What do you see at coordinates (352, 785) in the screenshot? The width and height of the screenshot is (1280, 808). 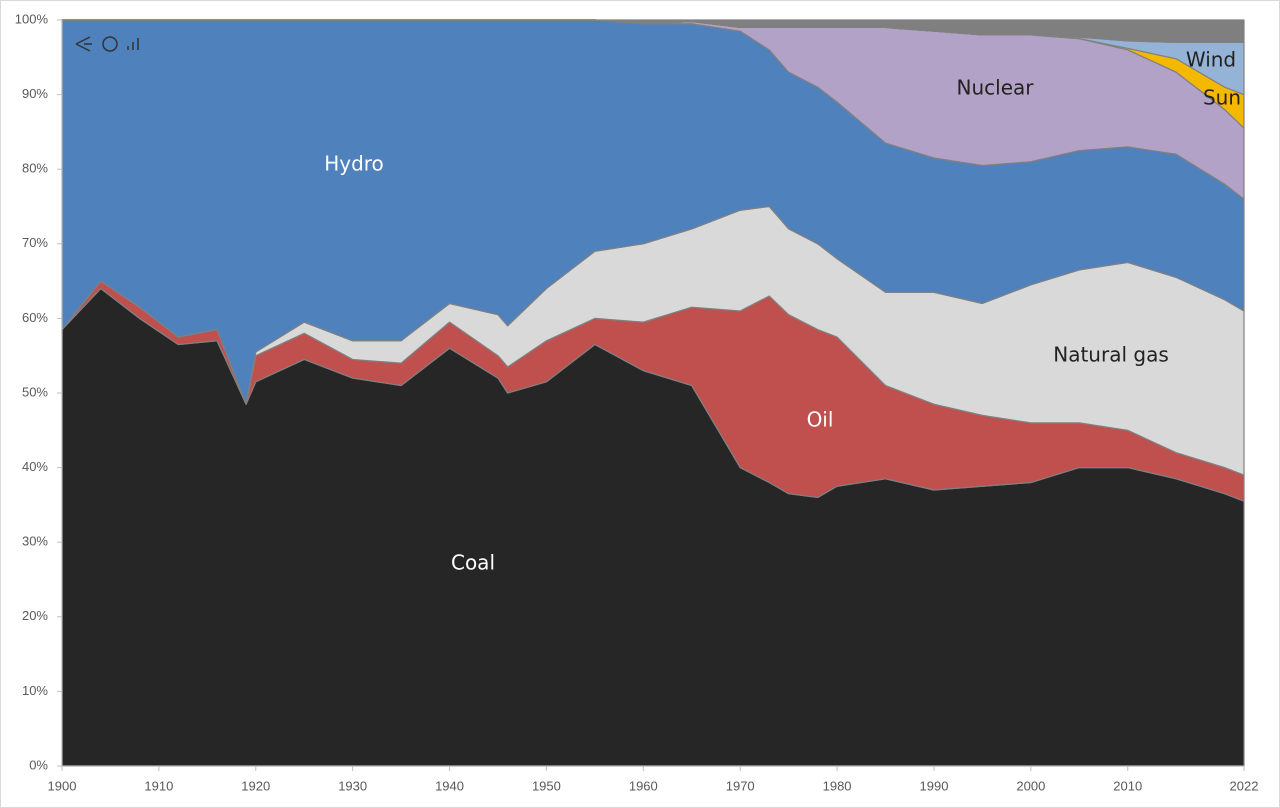 I see `x-tick-label: 1930` at bounding box center [352, 785].